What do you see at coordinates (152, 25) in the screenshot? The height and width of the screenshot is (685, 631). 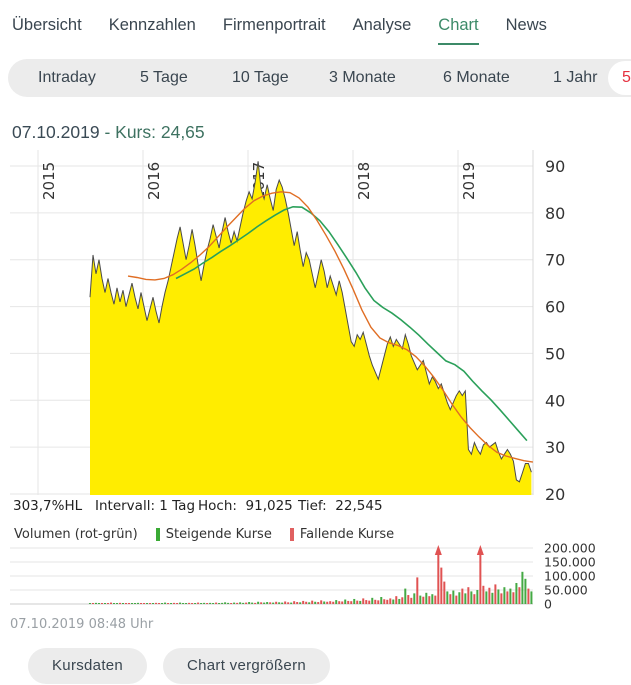 I see `nav-item-kennzahlen: Kennzahlen` at bounding box center [152, 25].